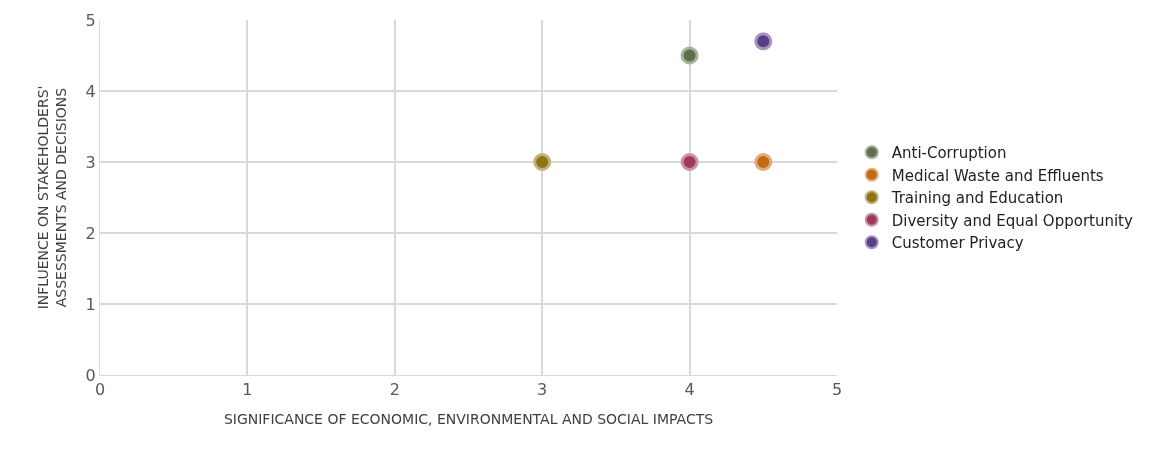  What do you see at coordinates (52, 197) in the screenshot?
I see `y-axis-title: INFLUENCE ON STAKEHOLDERS' ASSESSMENTS AND DECISIONS` at bounding box center [52, 197].